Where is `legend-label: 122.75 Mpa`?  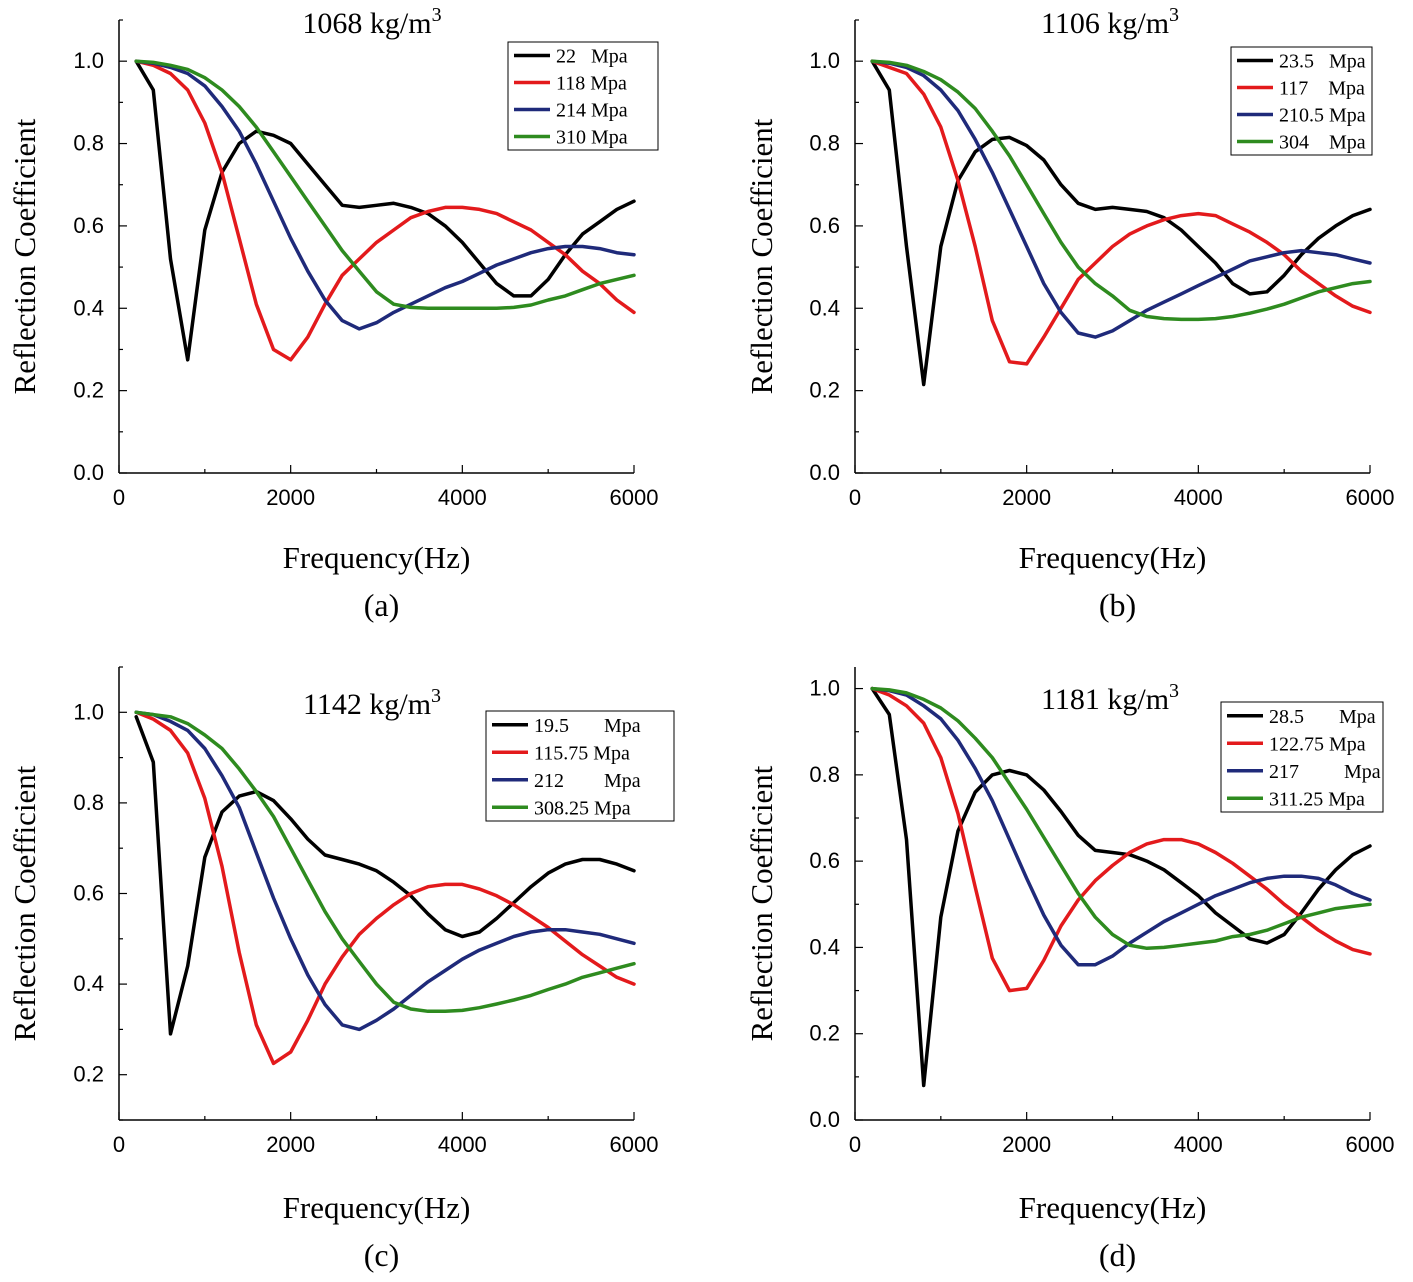 legend-label: 122.75 Mpa is located at coordinates (1317, 744).